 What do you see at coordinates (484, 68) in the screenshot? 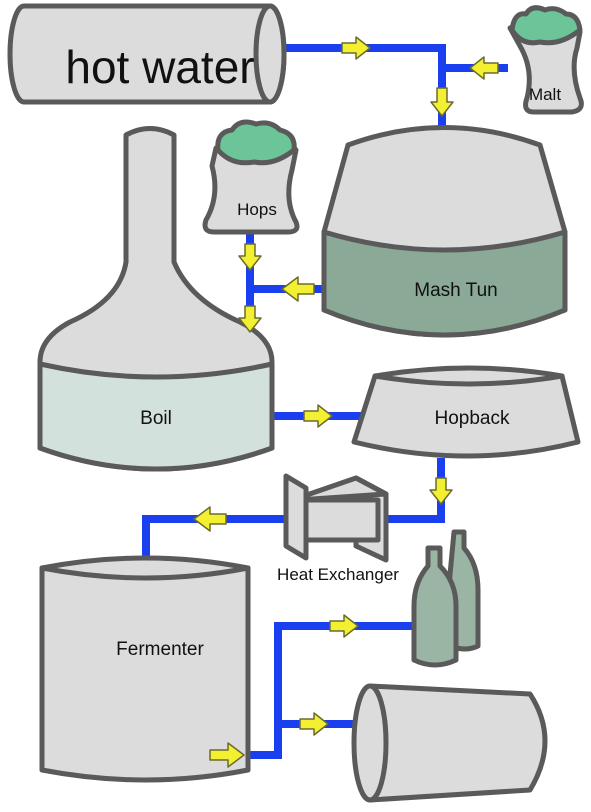
I see `flow-arrow-left-malt` at bounding box center [484, 68].